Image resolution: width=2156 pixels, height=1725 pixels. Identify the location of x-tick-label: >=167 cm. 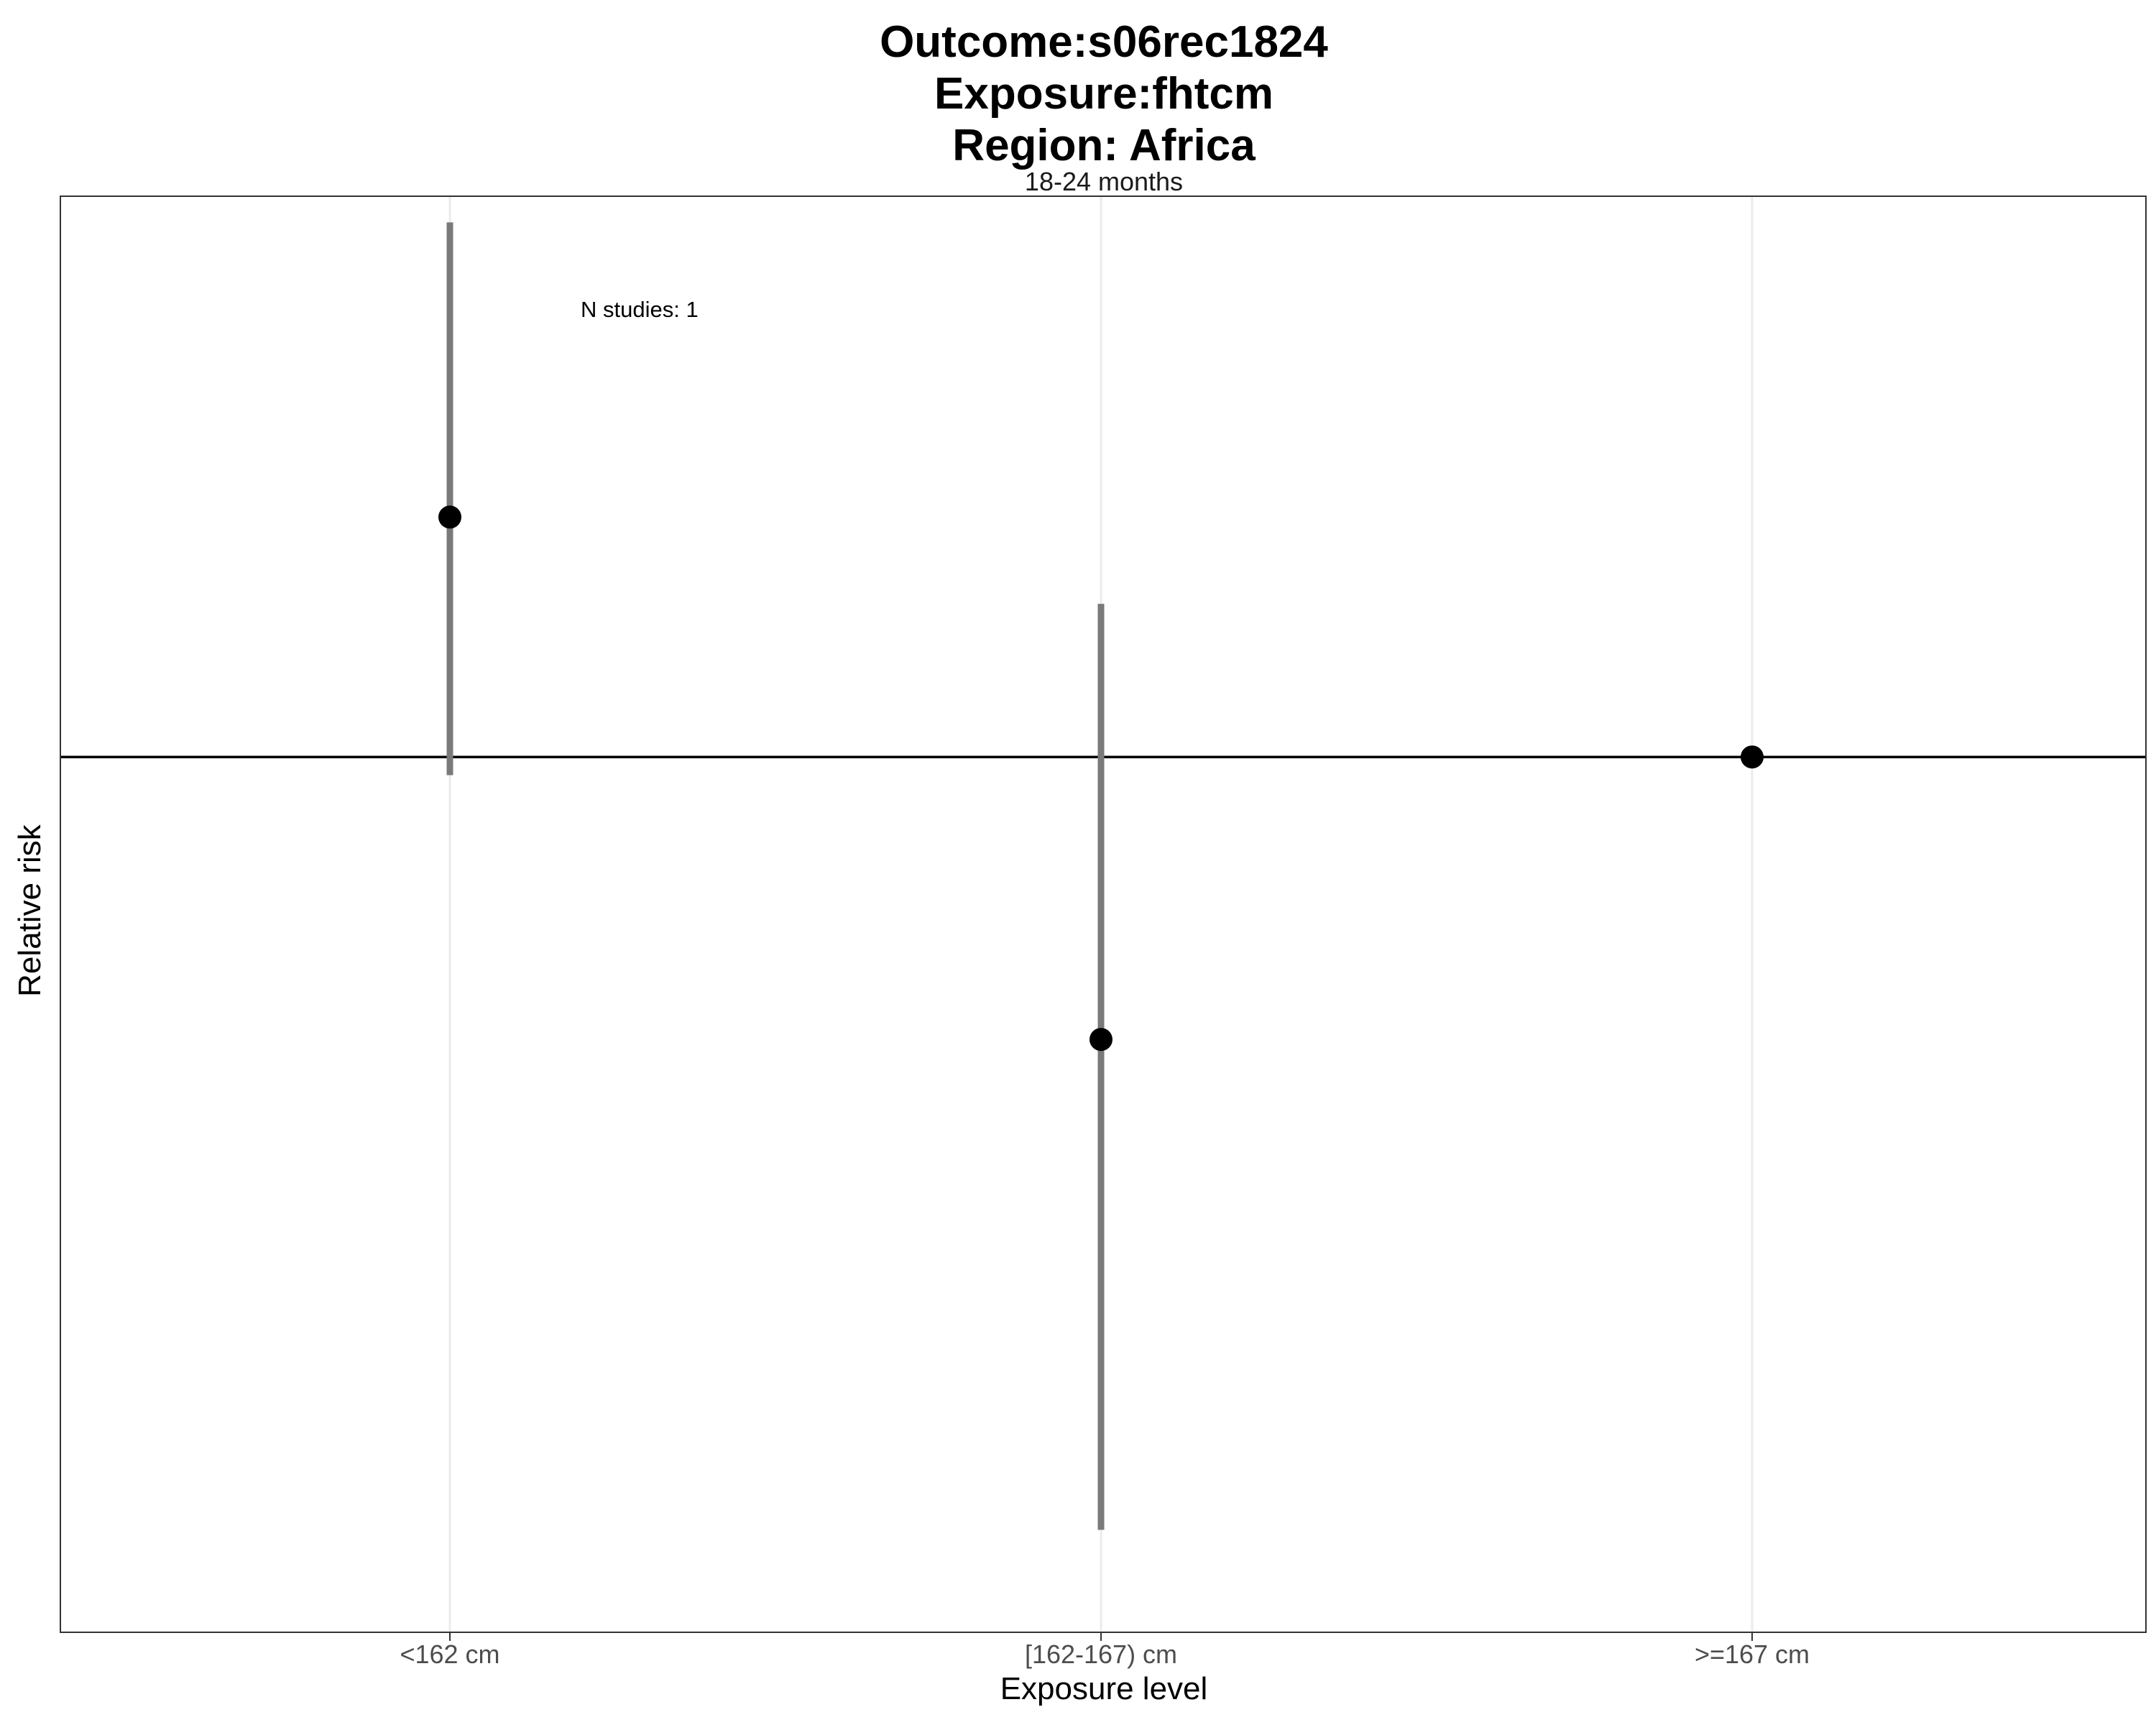
(1752, 1654).